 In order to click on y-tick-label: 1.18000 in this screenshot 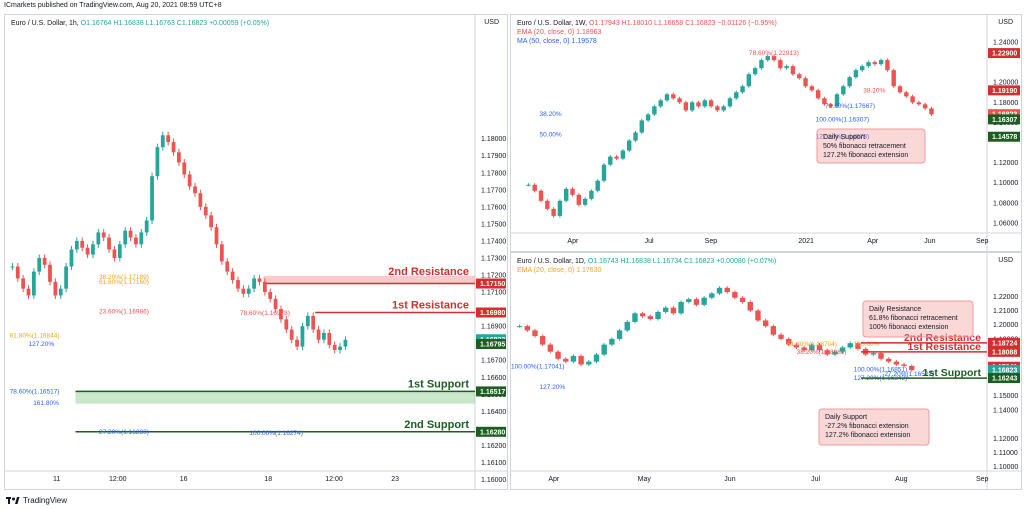, I will do `click(1005, 103)`.